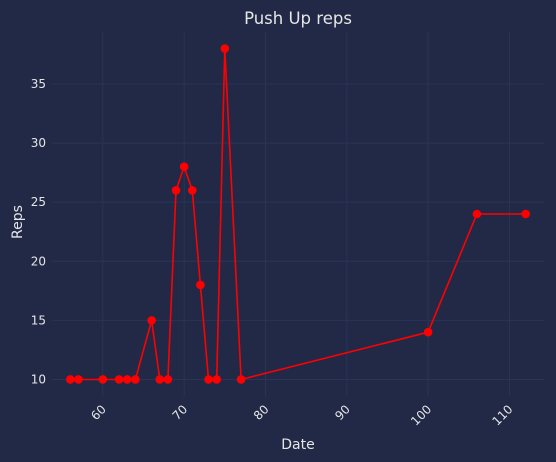 The image size is (556, 462). Describe the element at coordinates (38, 202) in the screenshot. I see `y-tick-label: 25` at that location.